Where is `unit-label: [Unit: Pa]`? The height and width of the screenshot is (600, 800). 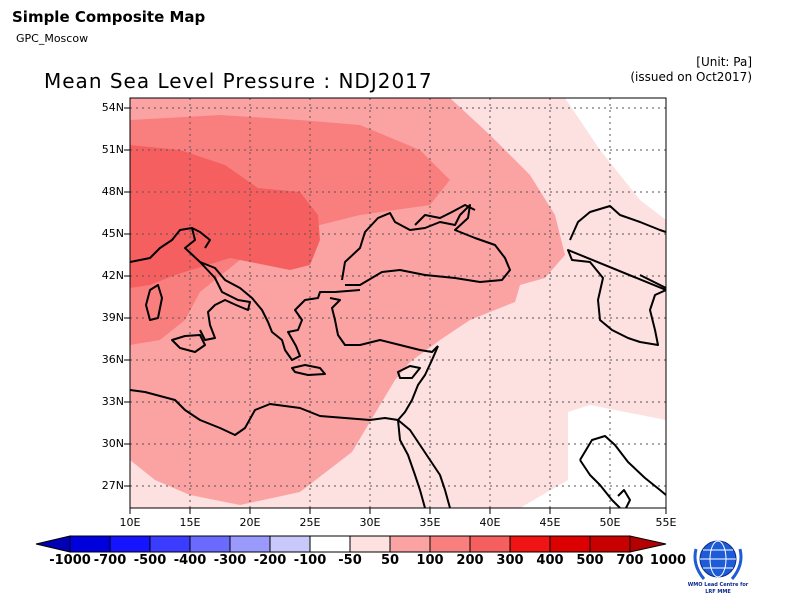 unit-label: [Unit: Pa] is located at coordinates (724, 62).